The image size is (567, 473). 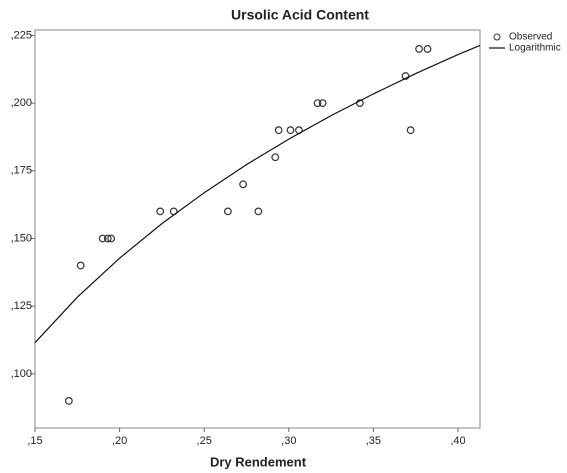 What do you see at coordinates (373, 441) in the screenshot?
I see `x-tick-label: ,35` at bounding box center [373, 441].